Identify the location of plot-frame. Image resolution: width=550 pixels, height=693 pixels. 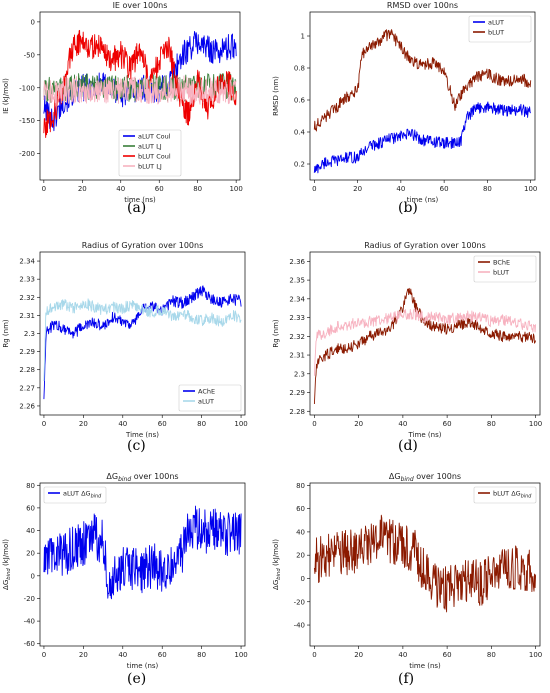
(425, 564).